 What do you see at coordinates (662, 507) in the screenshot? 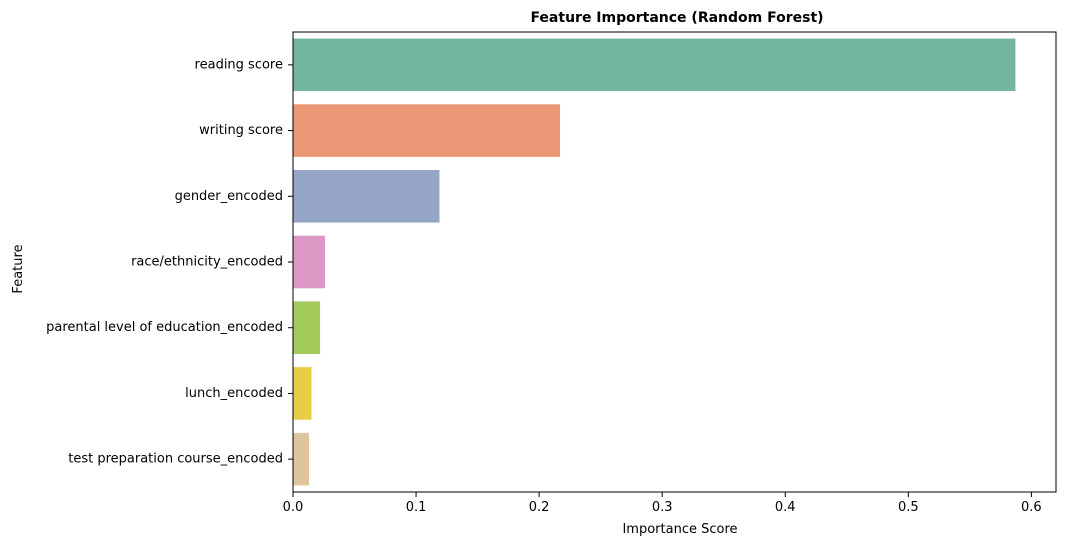
I see `x-tick-label: 0.3` at bounding box center [662, 507].